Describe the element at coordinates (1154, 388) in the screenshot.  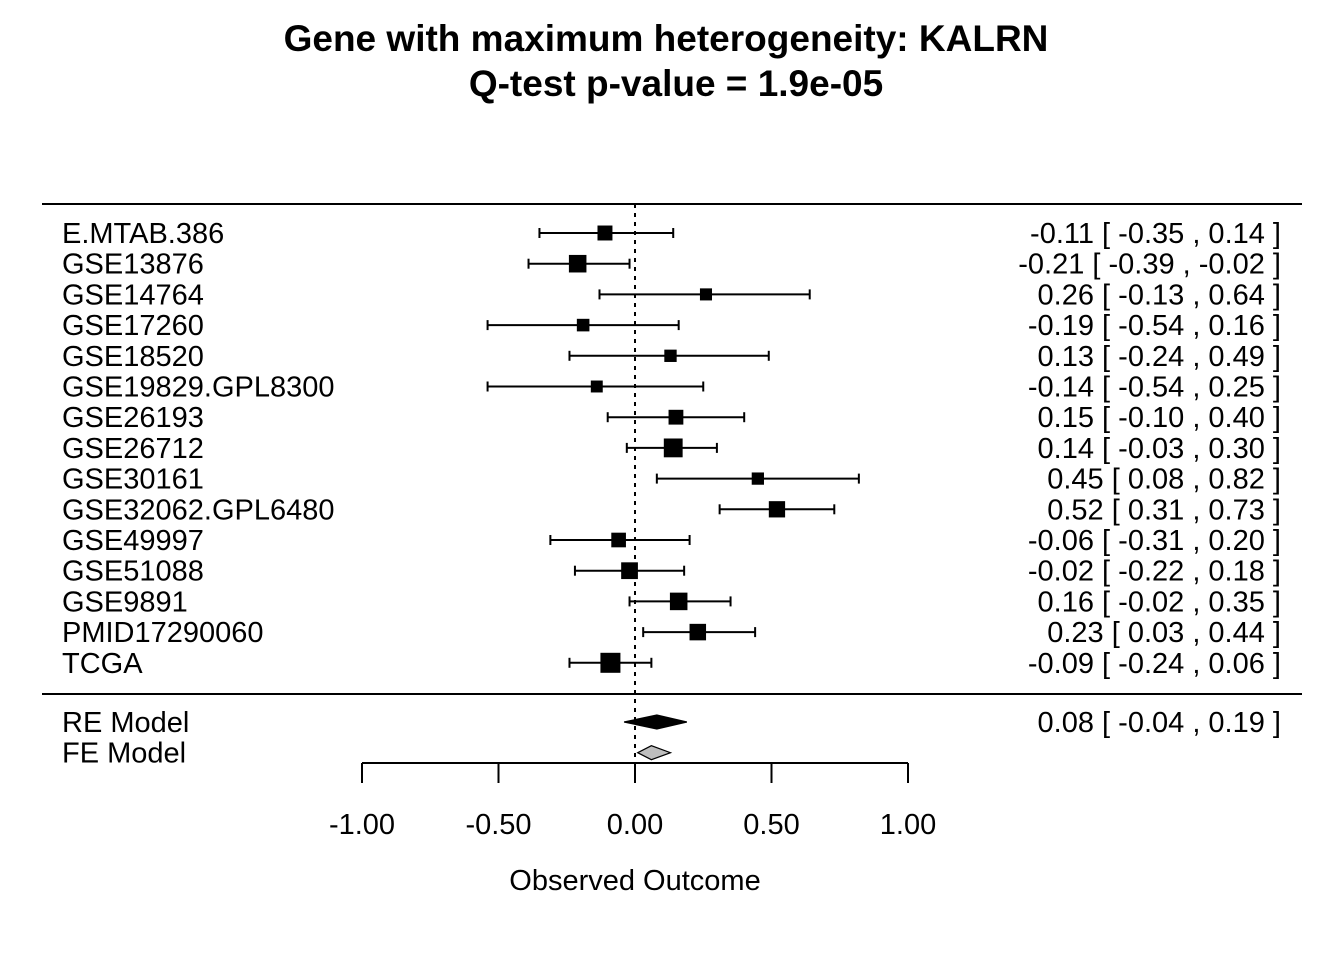
I see `study-ci-text: -0.14 [ -0.54 , 0.25 ]` at that location.